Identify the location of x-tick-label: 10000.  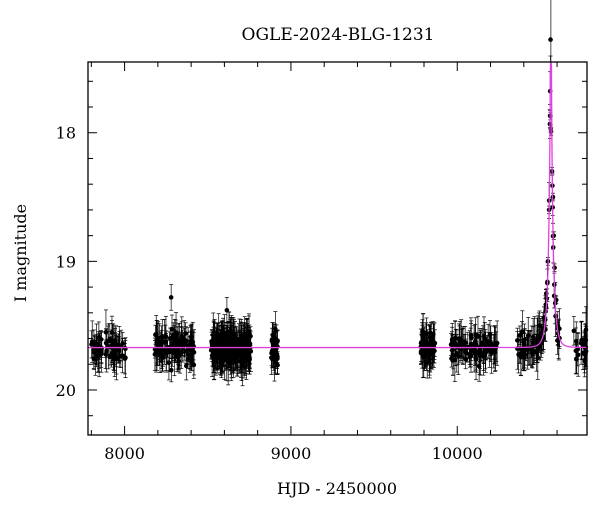
(457, 453).